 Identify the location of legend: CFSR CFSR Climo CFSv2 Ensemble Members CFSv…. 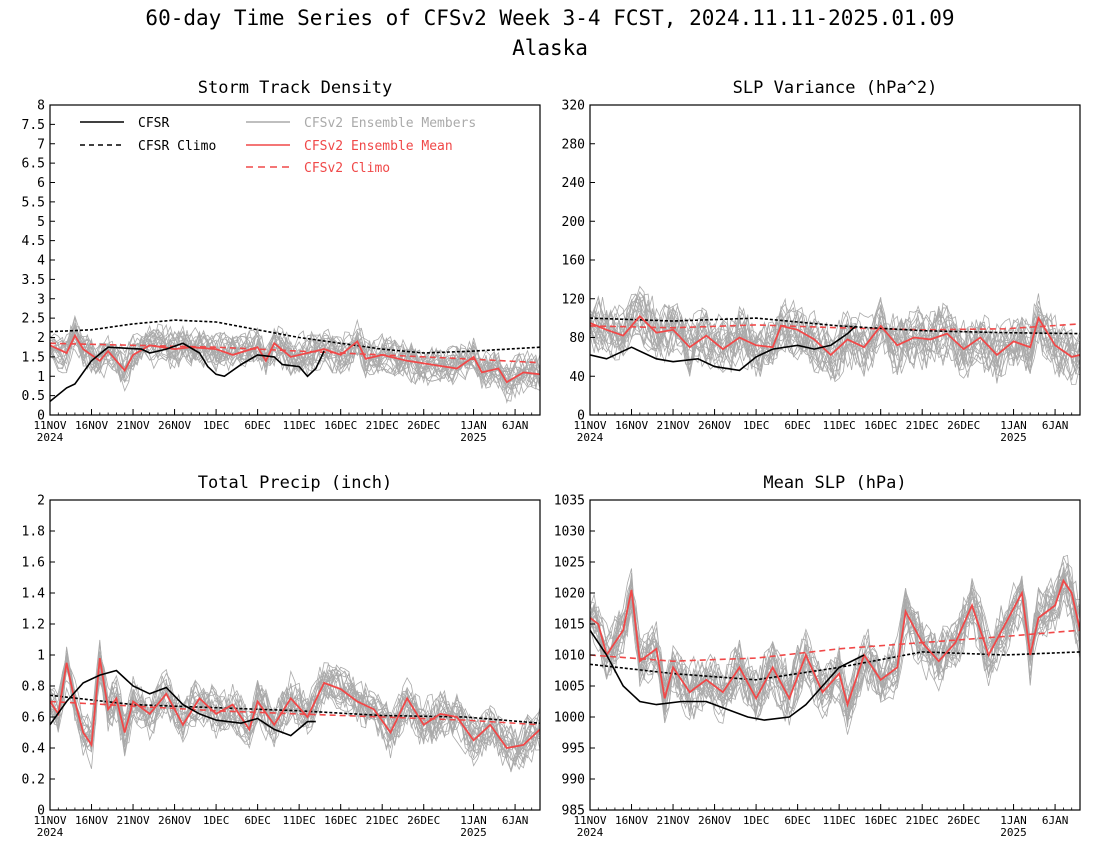
(278, 146).